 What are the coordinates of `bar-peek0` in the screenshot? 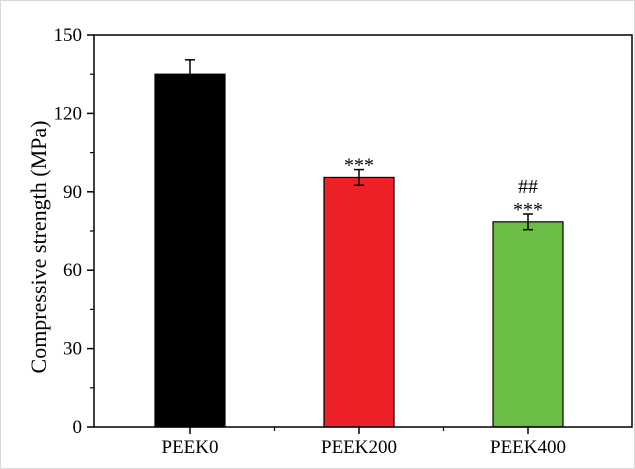 It's located at (190, 250).